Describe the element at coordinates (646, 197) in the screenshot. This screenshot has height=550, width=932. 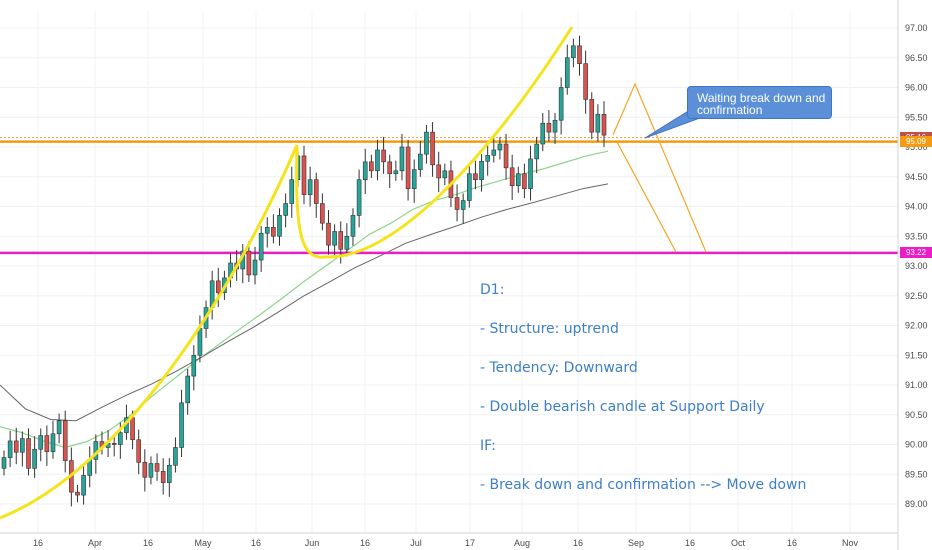
I see `projection-lower` at that location.